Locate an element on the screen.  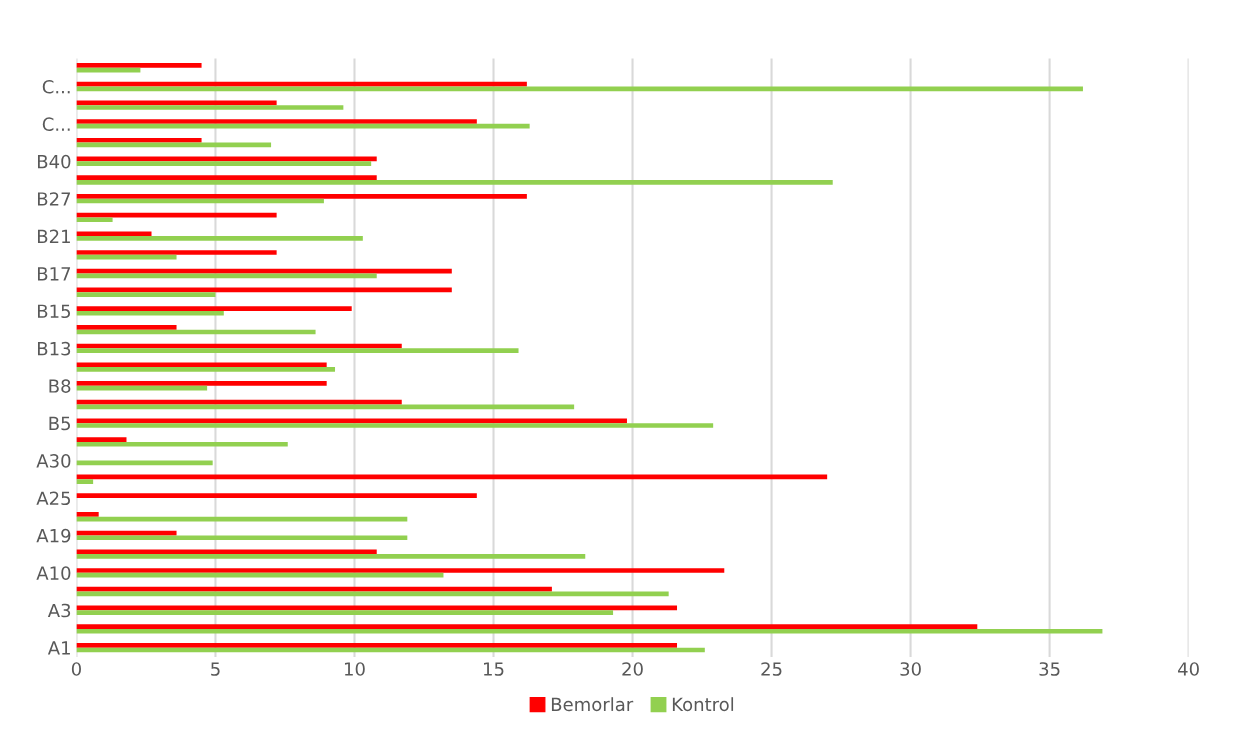
y-tick-label: B5 is located at coordinates (60, 423).